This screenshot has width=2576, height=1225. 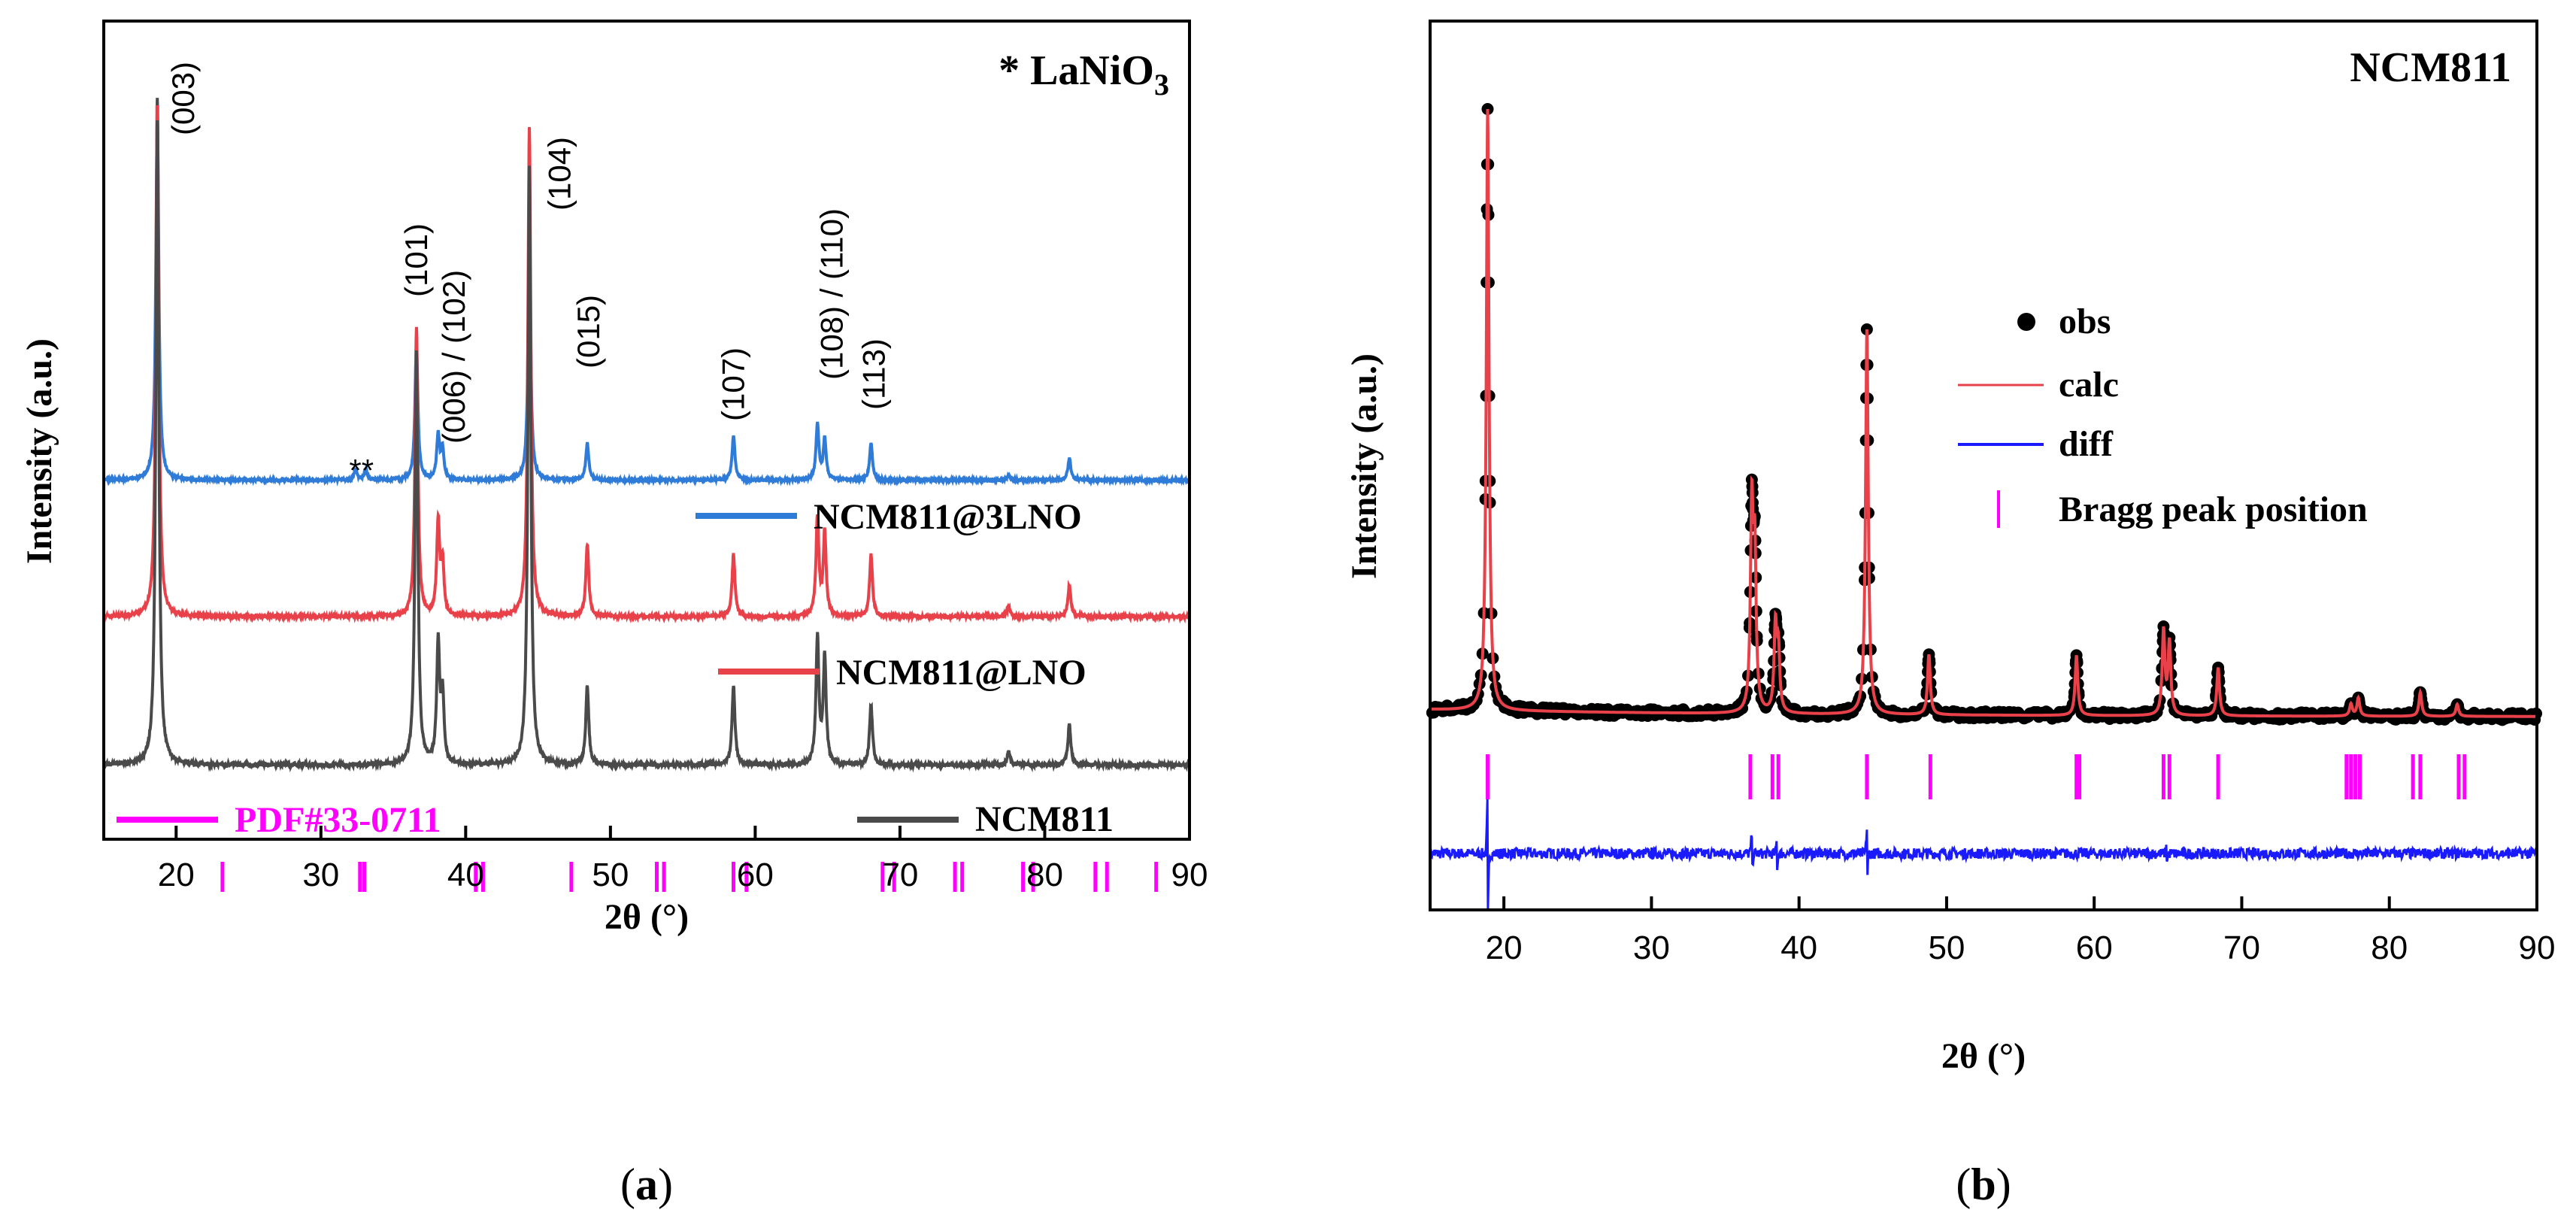 What do you see at coordinates (338, 820) in the screenshot?
I see `legend-pdf-label: PDF#33-0711` at bounding box center [338, 820].